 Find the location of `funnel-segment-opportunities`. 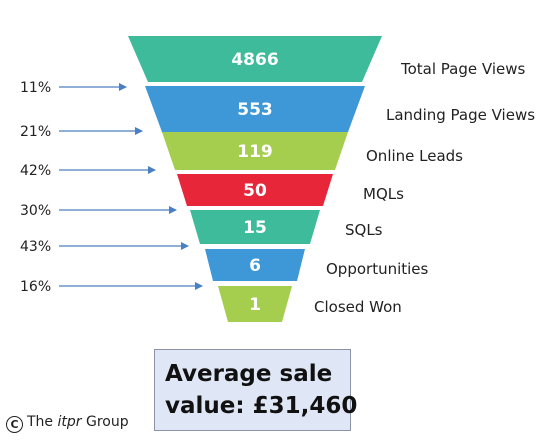

funnel-segment-opportunities is located at coordinates (255, 265).